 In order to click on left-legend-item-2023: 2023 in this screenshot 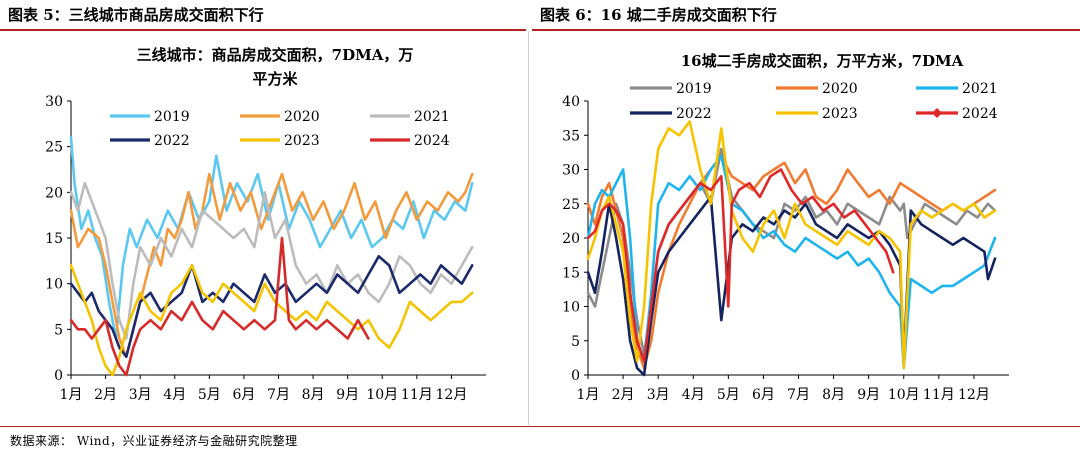, I will do `click(280, 141)`.